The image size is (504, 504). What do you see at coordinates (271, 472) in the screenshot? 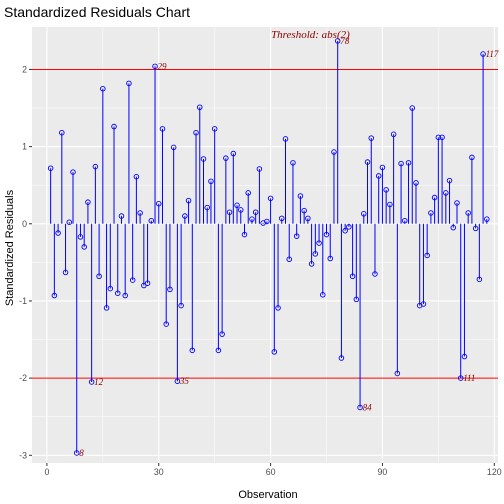
I see `x-tick-label: 60` at bounding box center [271, 472].